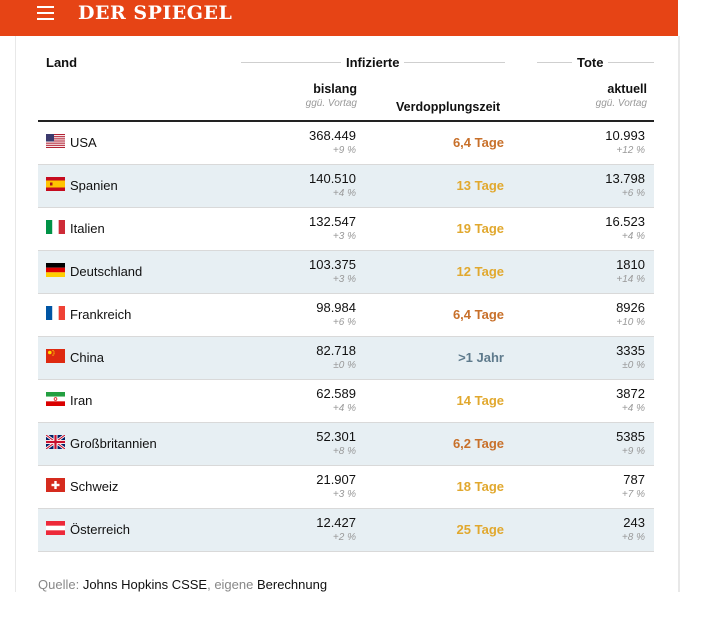  I want to click on country-name: Österreich, so click(100, 529).